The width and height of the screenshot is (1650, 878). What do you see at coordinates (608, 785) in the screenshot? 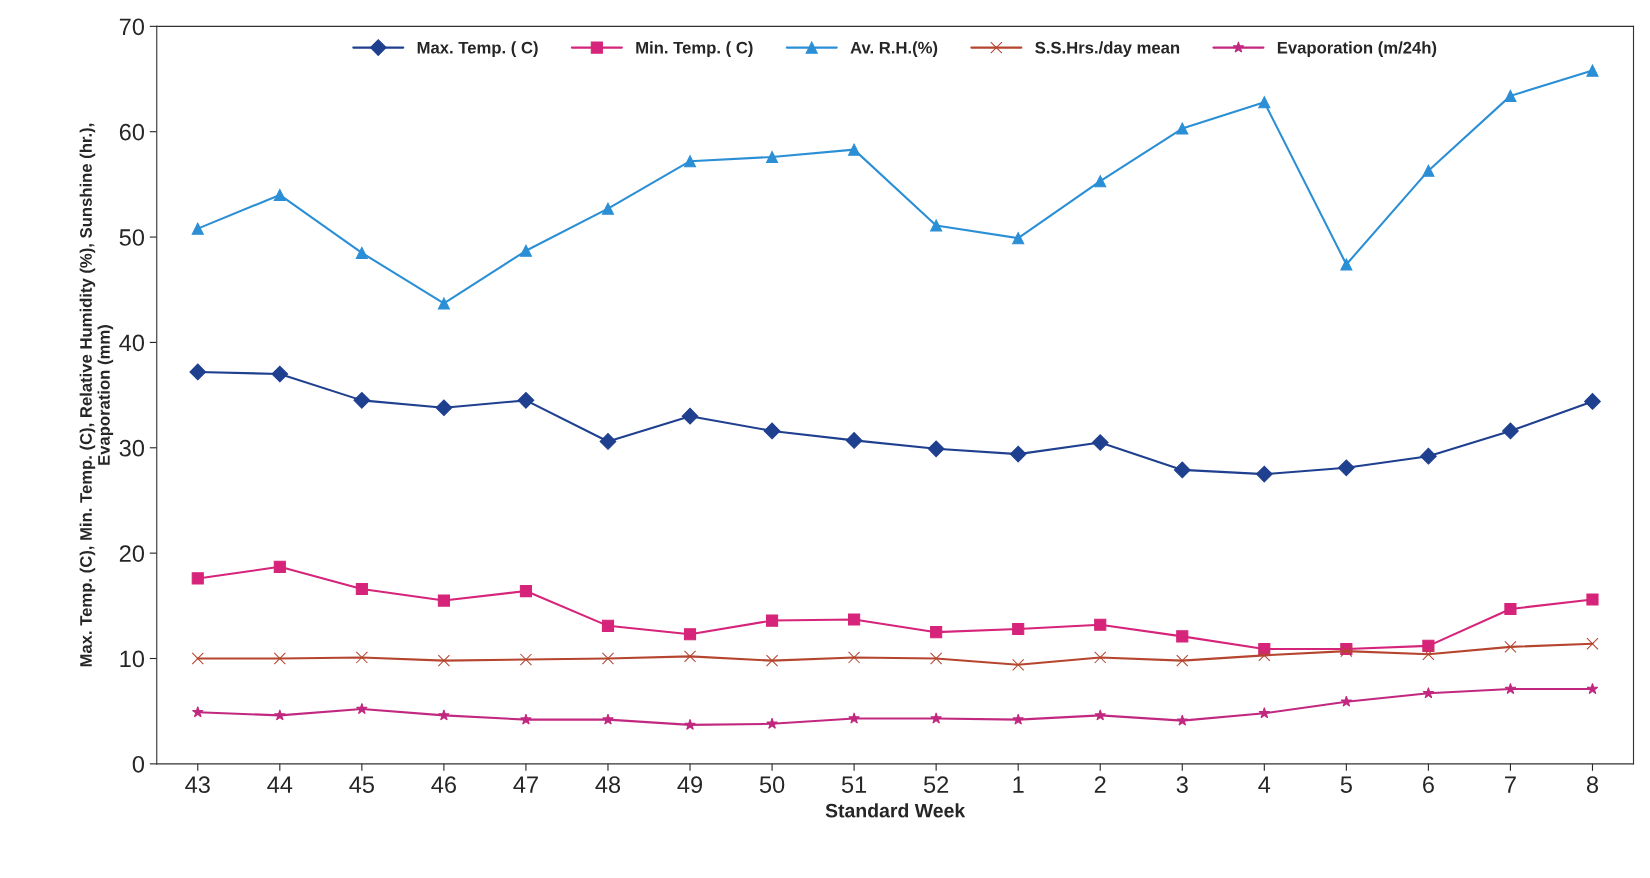
I see `x-tick-label: 48` at bounding box center [608, 785].